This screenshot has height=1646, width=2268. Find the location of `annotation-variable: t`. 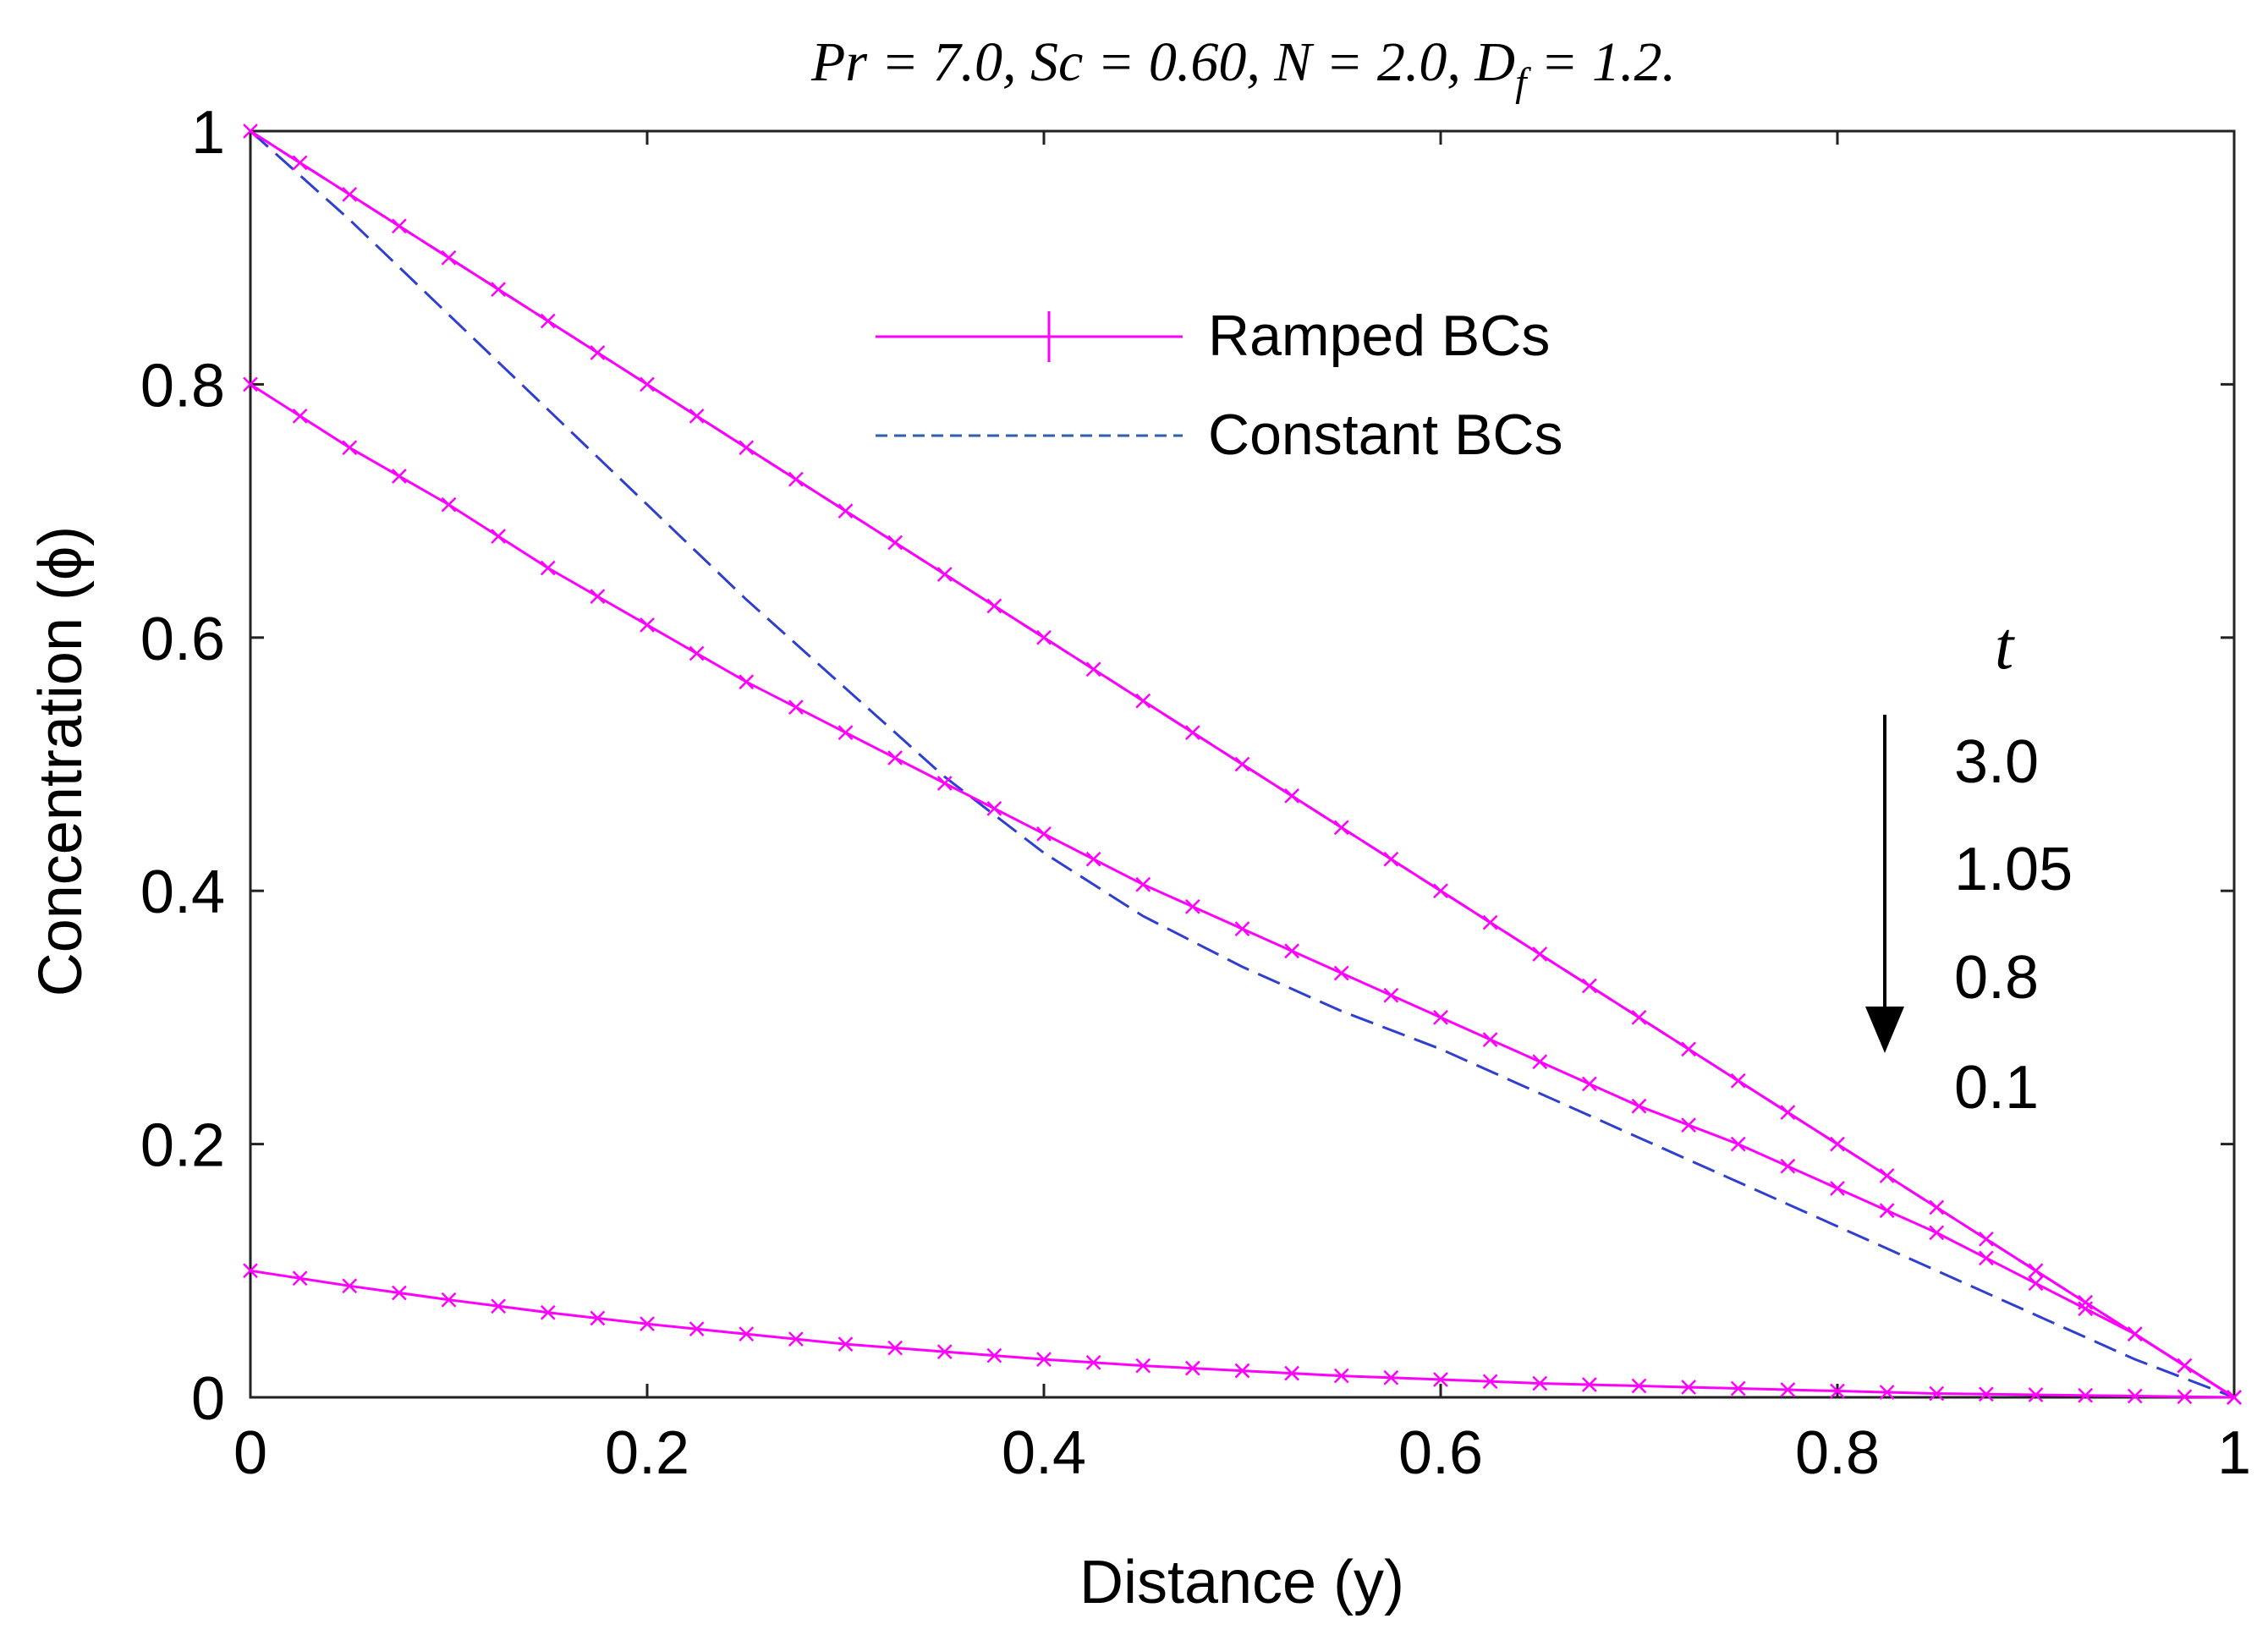

annotation-variable: t is located at coordinates (2005, 646).